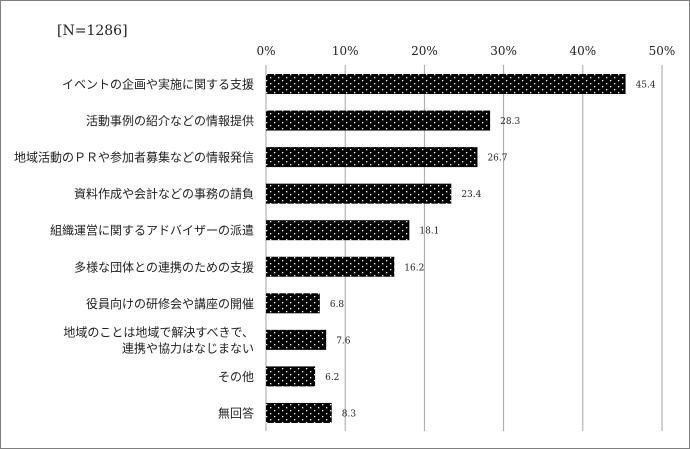 The image size is (690, 449). What do you see at coordinates (236, 377) in the screenshot?
I see `category-label: その他` at bounding box center [236, 377].